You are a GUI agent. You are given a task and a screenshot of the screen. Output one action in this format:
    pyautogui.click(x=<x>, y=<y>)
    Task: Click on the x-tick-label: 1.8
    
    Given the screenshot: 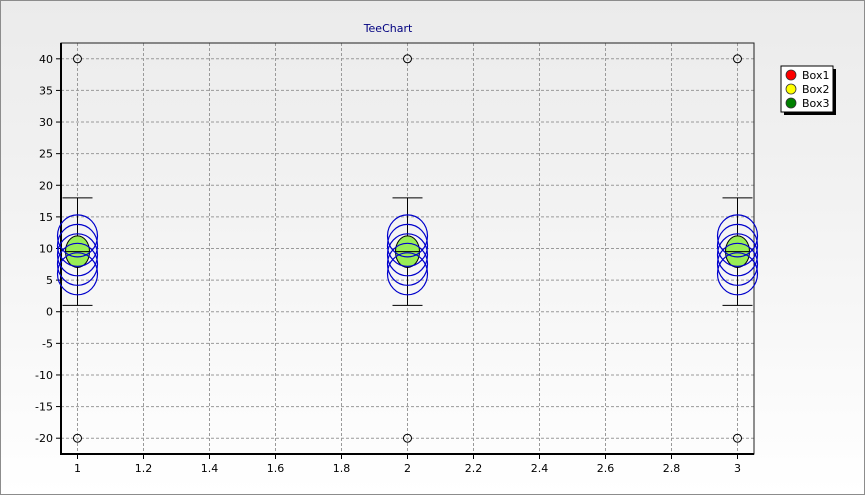 What is the action you would take?
    pyautogui.click(x=342, y=468)
    